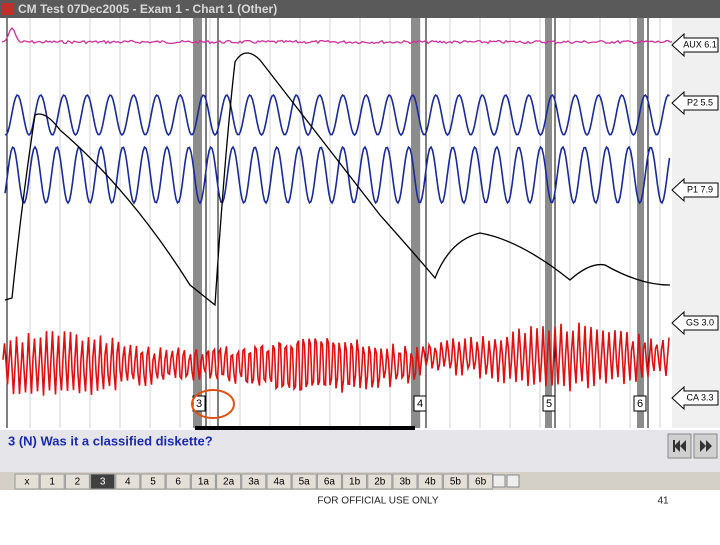 The width and height of the screenshot is (720, 545). Describe the element at coordinates (8, 9) in the screenshot. I see `app-icon` at that location.